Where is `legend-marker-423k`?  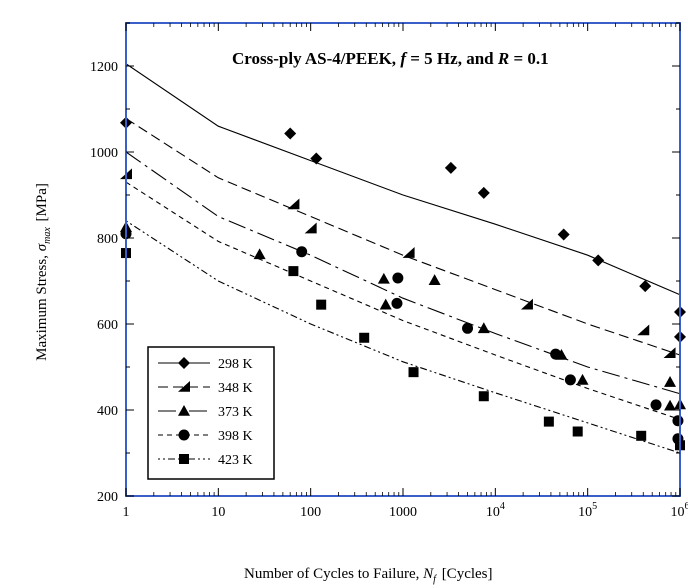
legend-marker-423k is located at coordinates (184, 459).